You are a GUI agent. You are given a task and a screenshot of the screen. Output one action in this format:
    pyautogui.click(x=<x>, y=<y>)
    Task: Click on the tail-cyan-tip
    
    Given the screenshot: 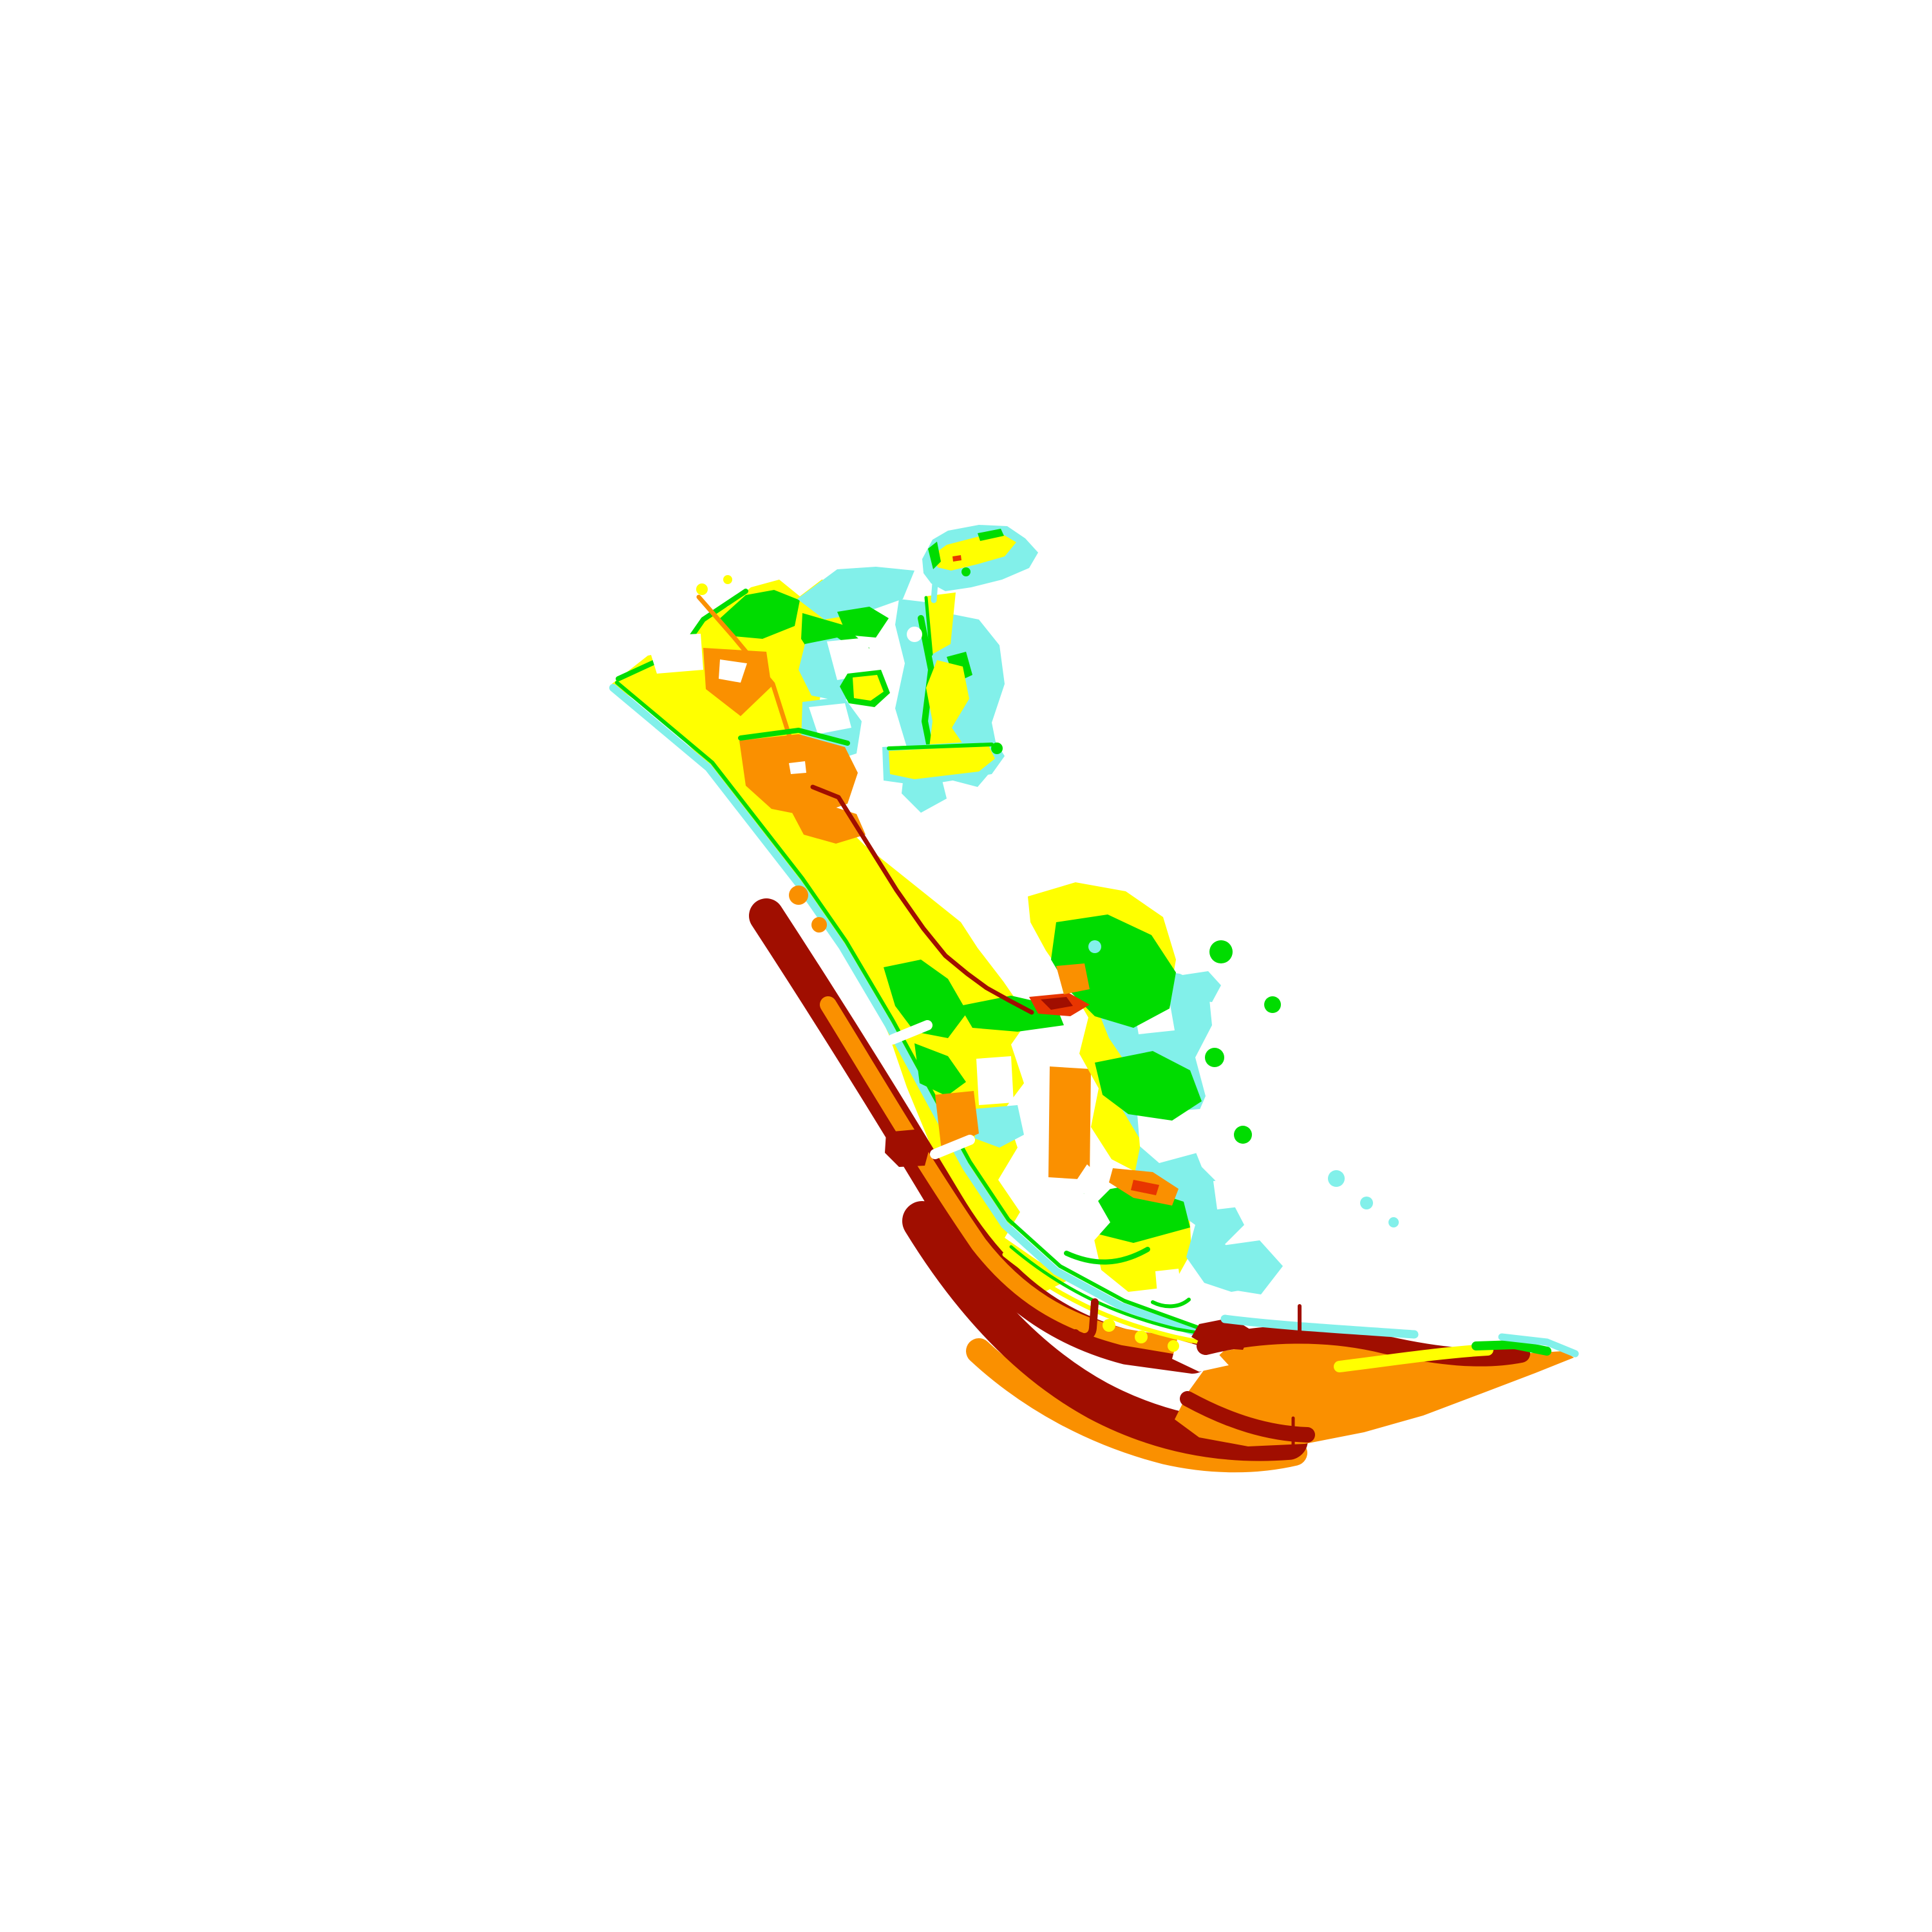 What is the action you would take?
    pyautogui.click(x=1539, y=1345)
    